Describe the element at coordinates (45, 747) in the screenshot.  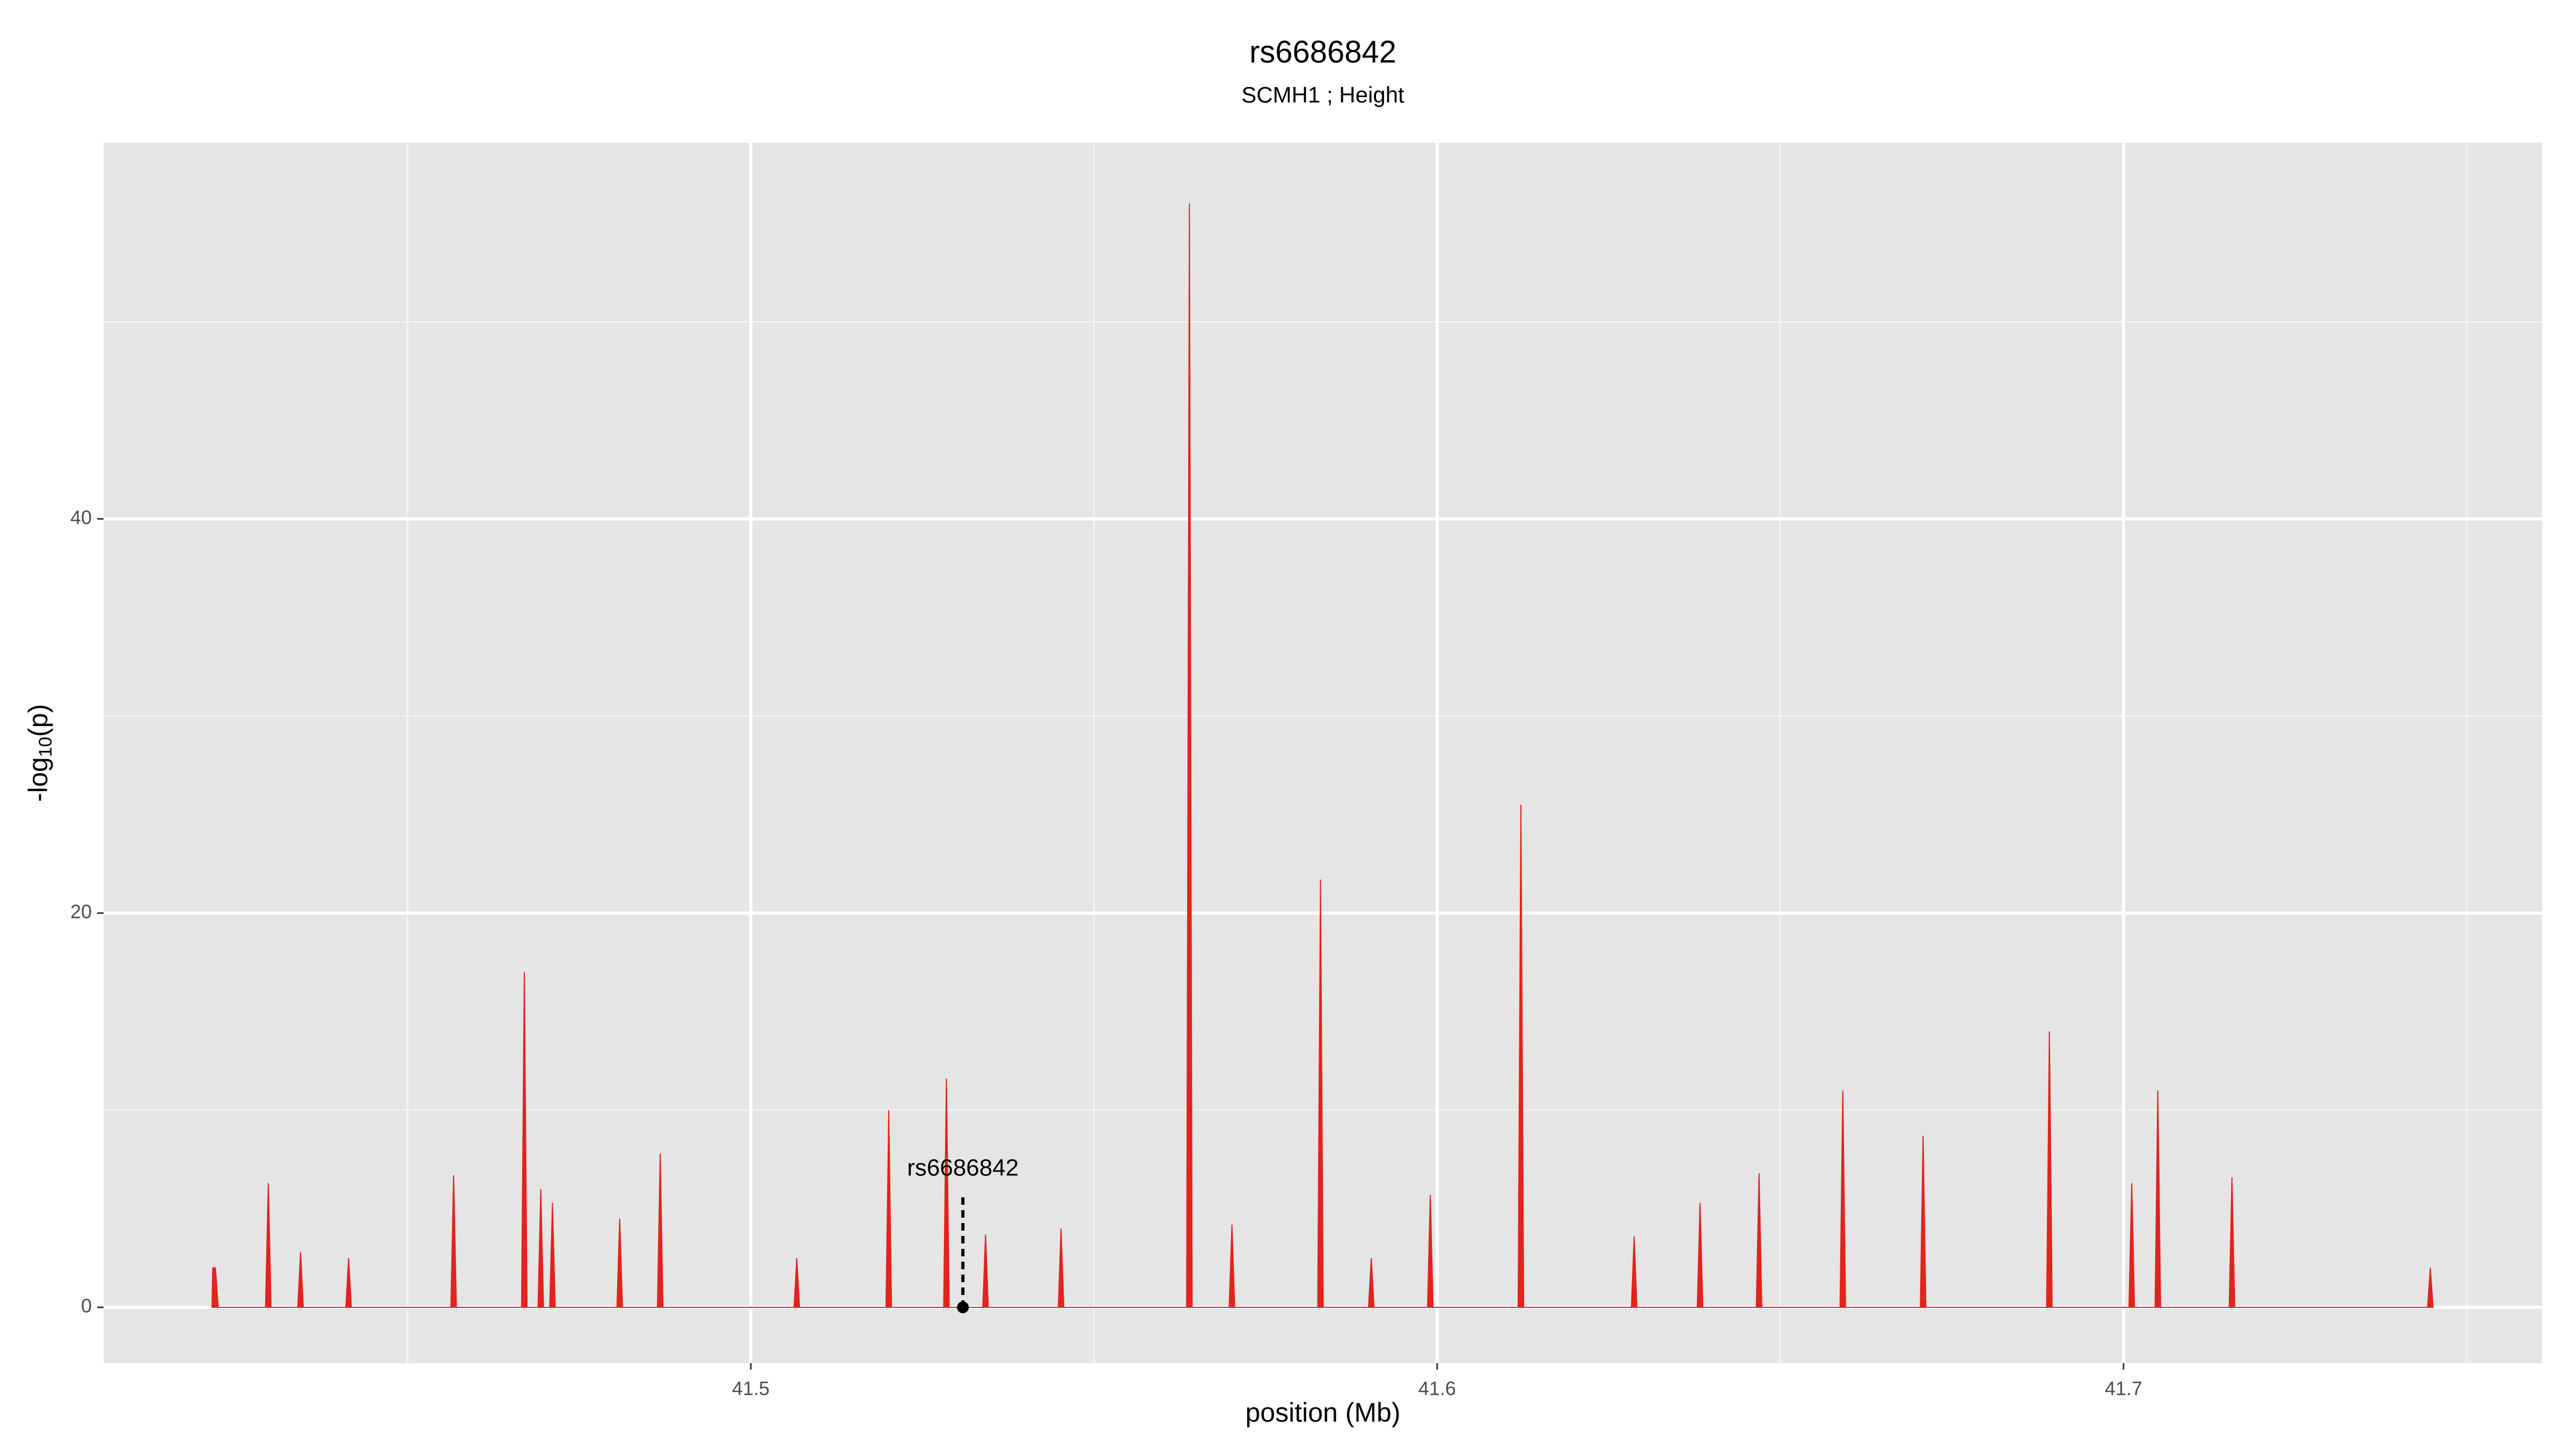
I see `y-label-subscript: 10` at that location.